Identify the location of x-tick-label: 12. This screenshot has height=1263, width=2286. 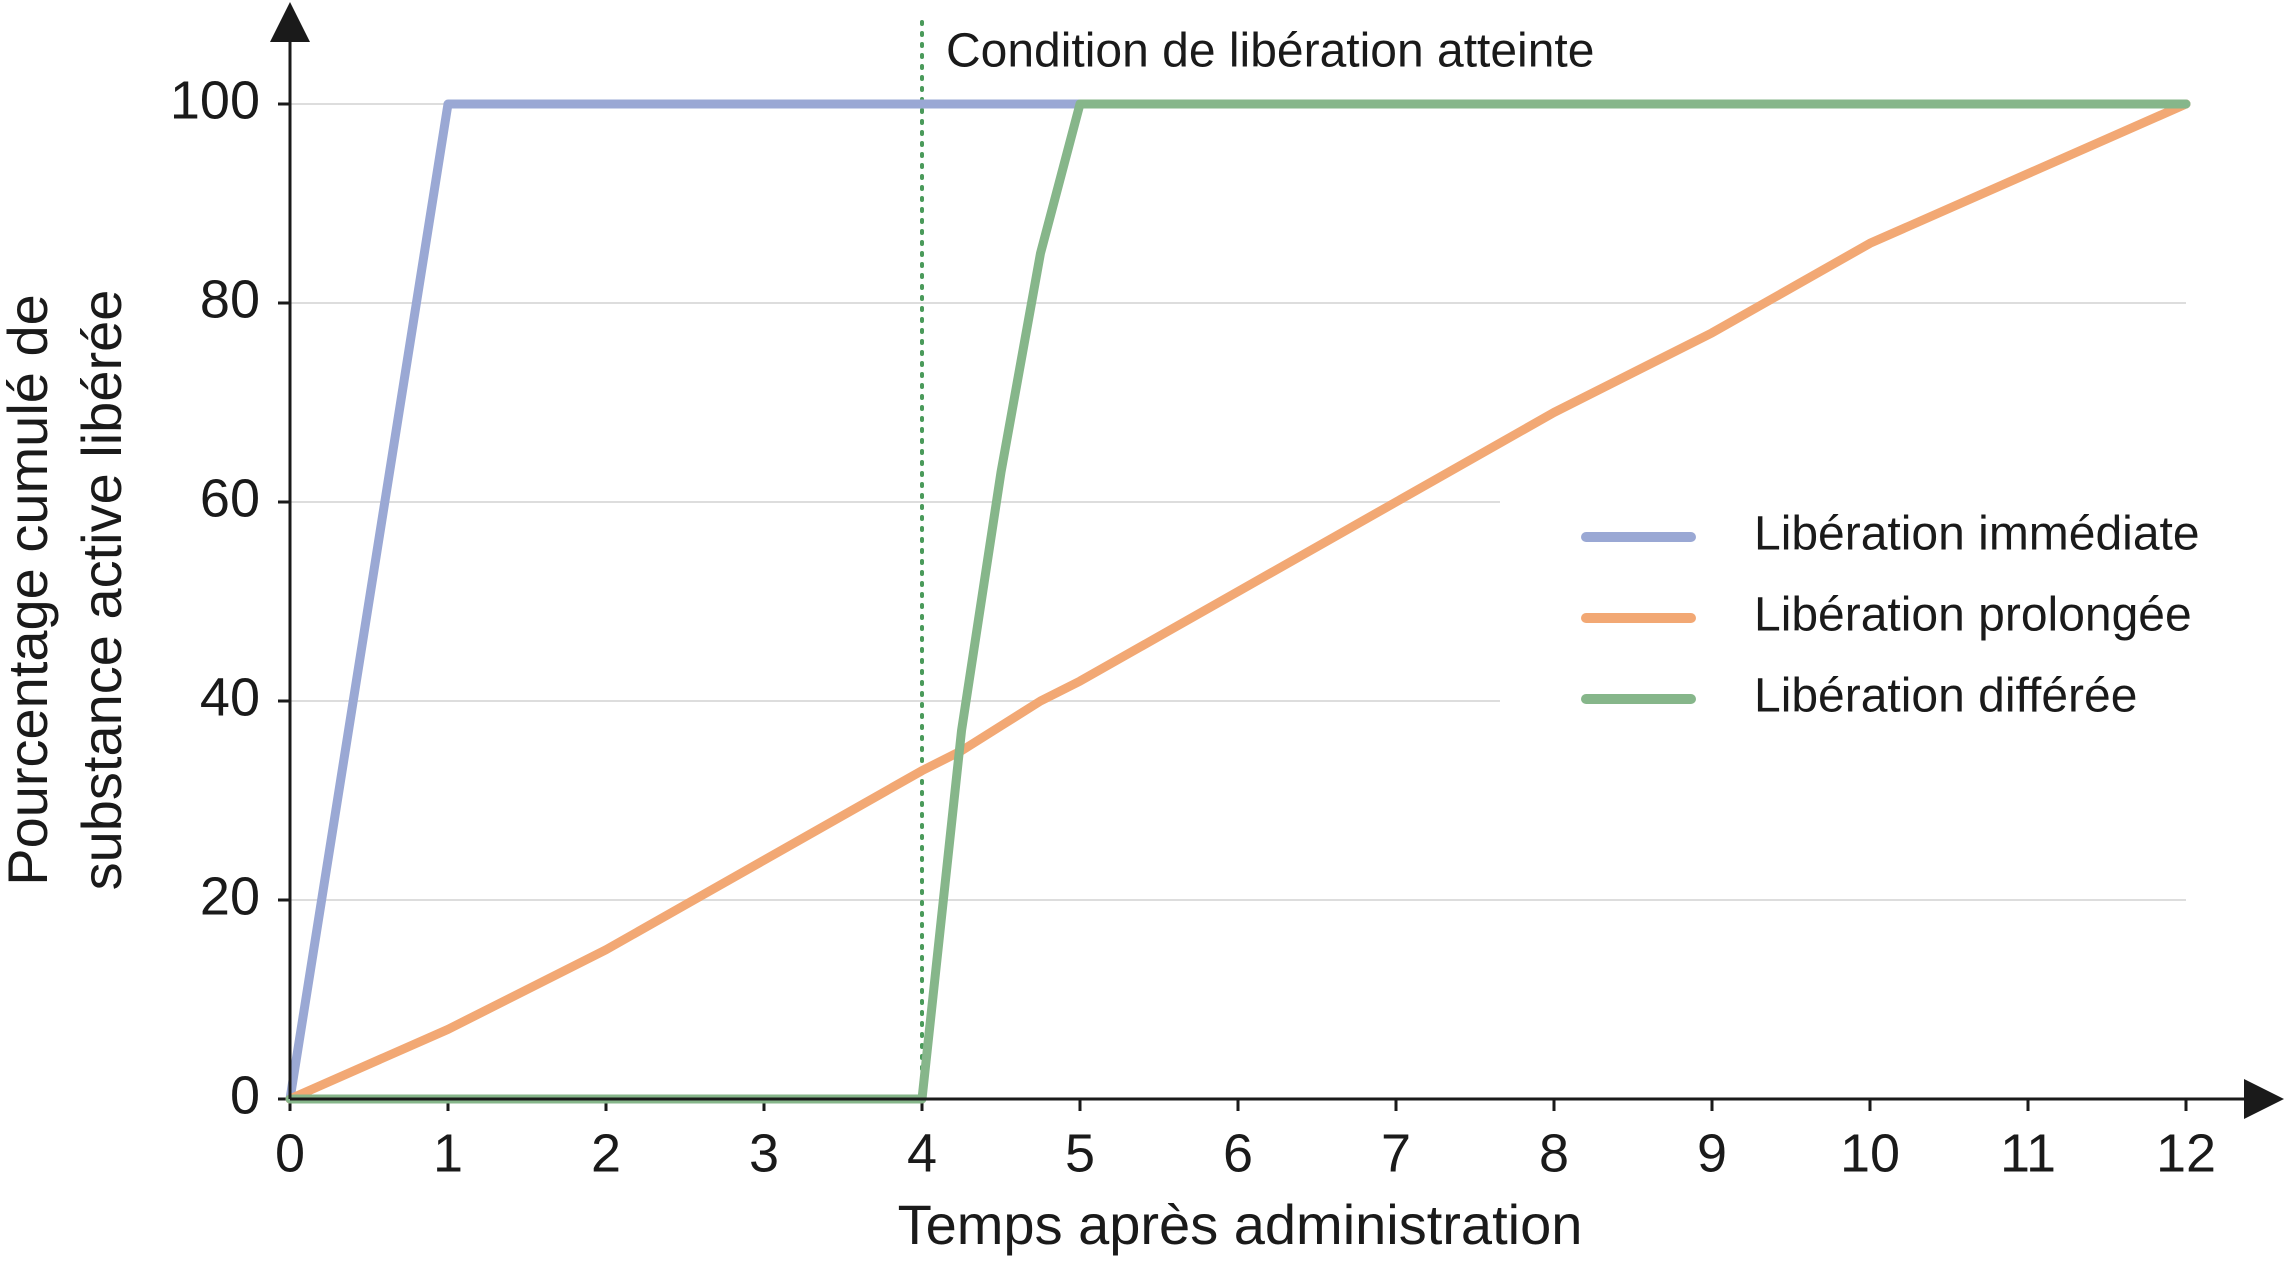
(2186, 1153).